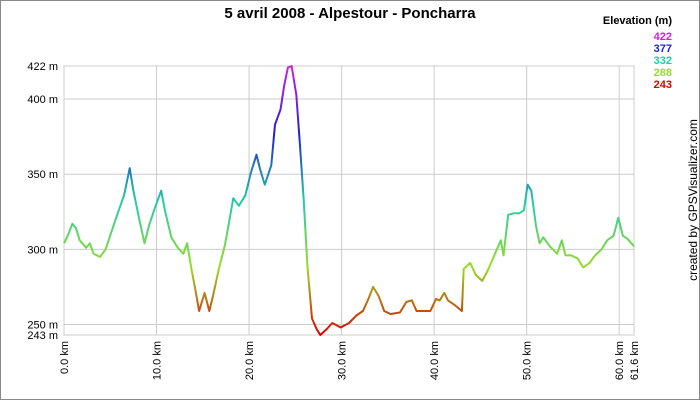 The height and width of the screenshot is (400, 700). I want to click on credit: created by GPSVisualizer.com, so click(693, 200).